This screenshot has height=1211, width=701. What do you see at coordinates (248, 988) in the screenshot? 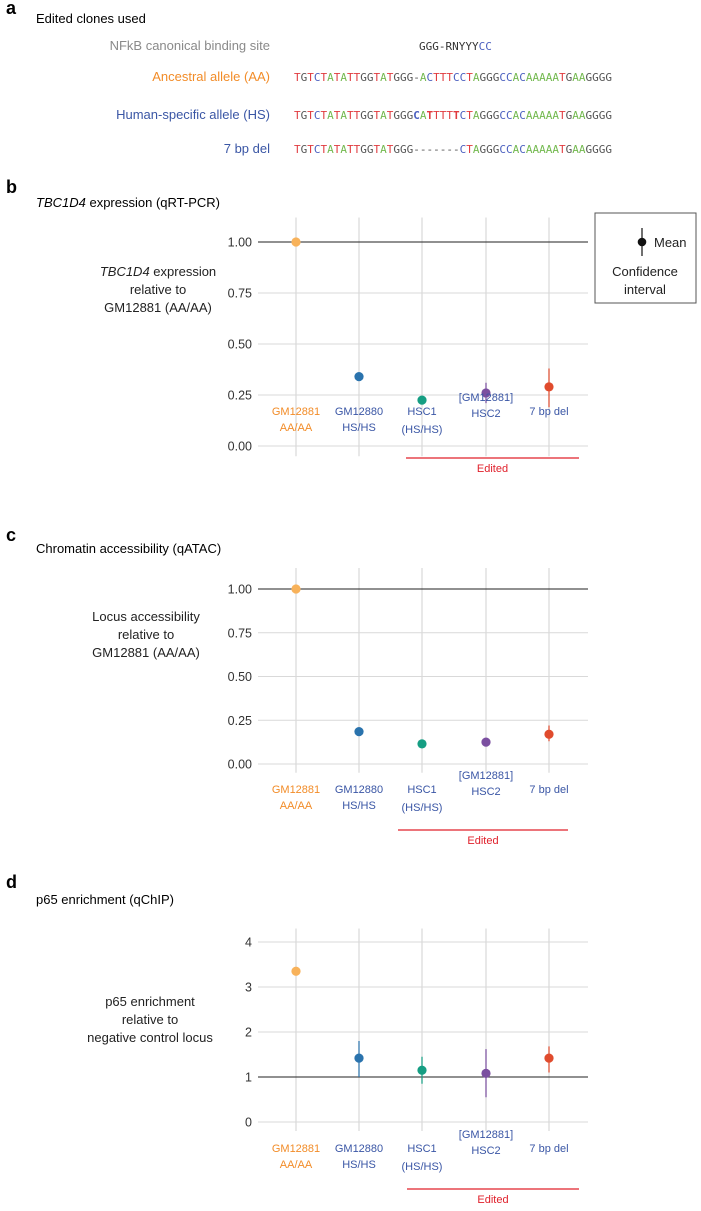
I see `y-tick-label: 3` at bounding box center [248, 988].